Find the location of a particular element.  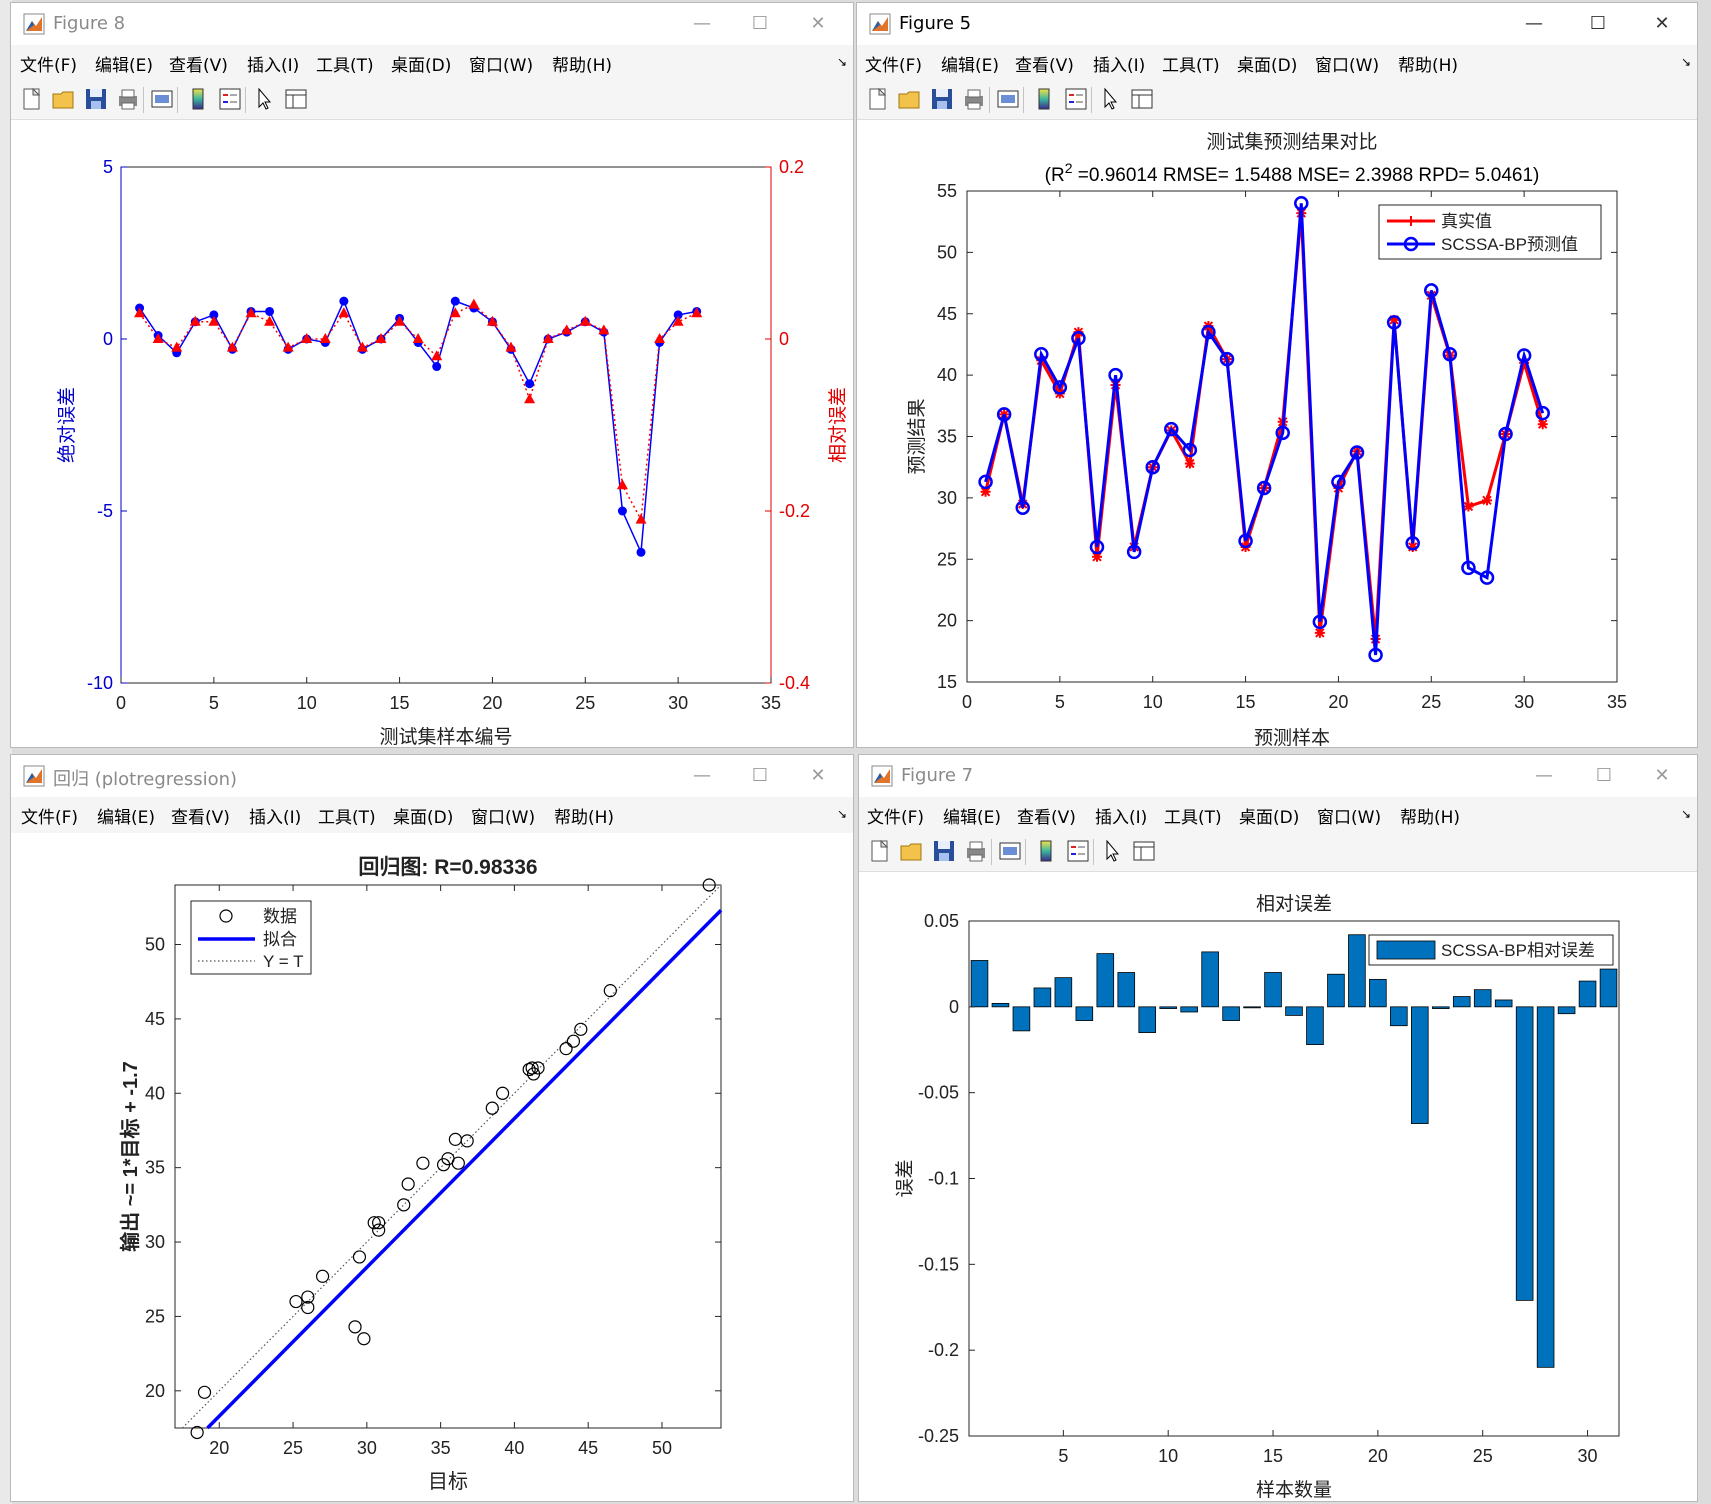

title-bar: Figure 5 — ☐ ✕ is located at coordinates (1277, 24).